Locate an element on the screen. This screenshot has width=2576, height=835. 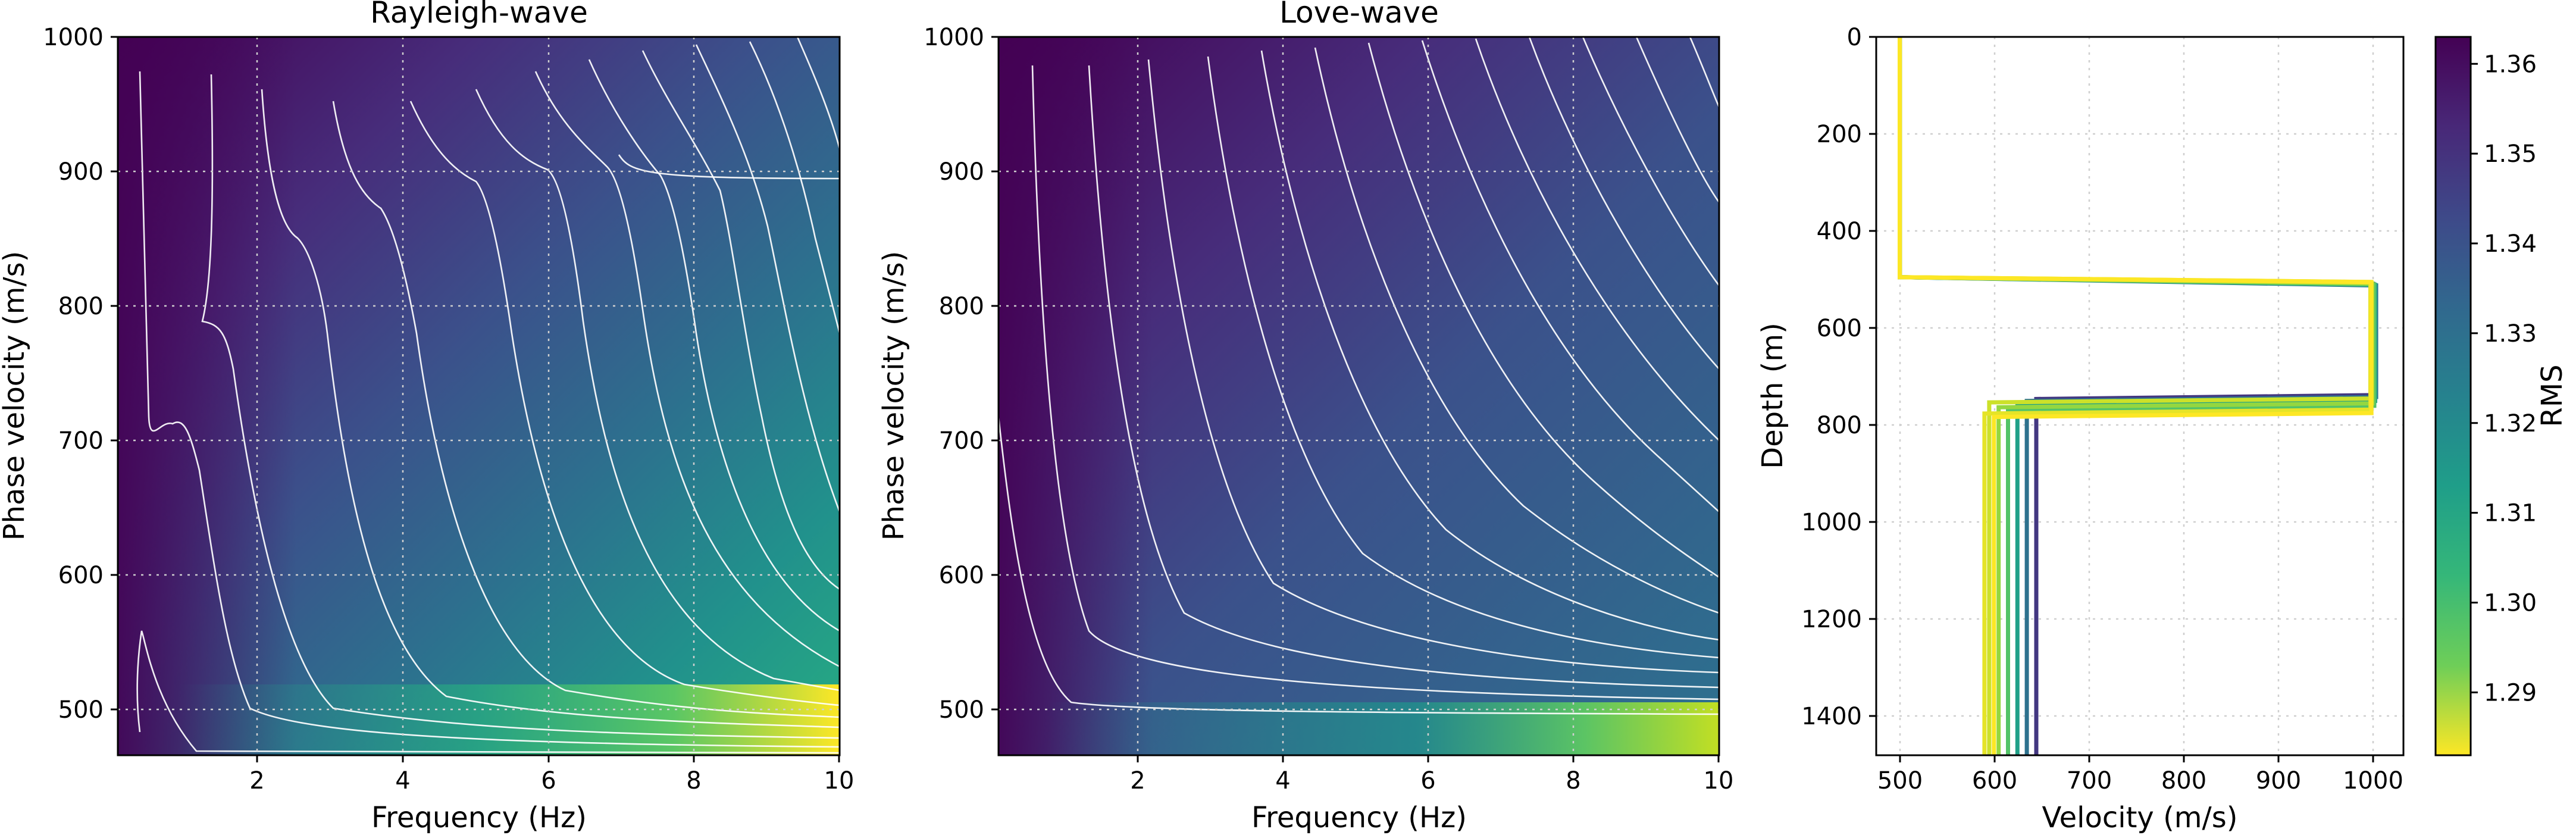
love-x-ticks: 2 4 6 8 10 is located at coordinates (1431, 775).